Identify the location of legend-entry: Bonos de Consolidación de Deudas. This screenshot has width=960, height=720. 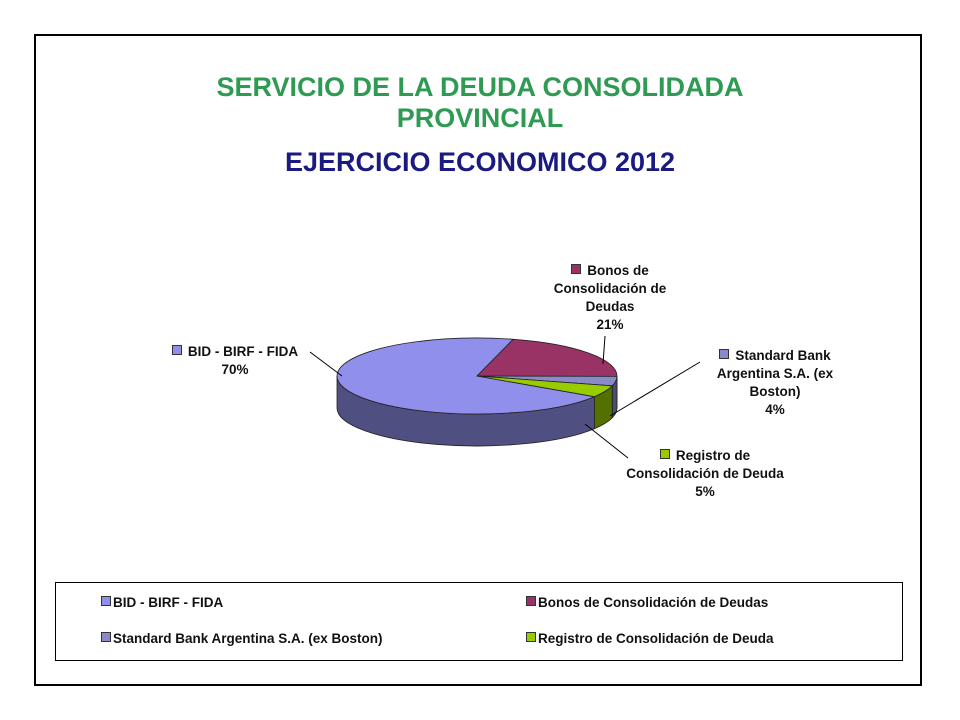
(647, 602).